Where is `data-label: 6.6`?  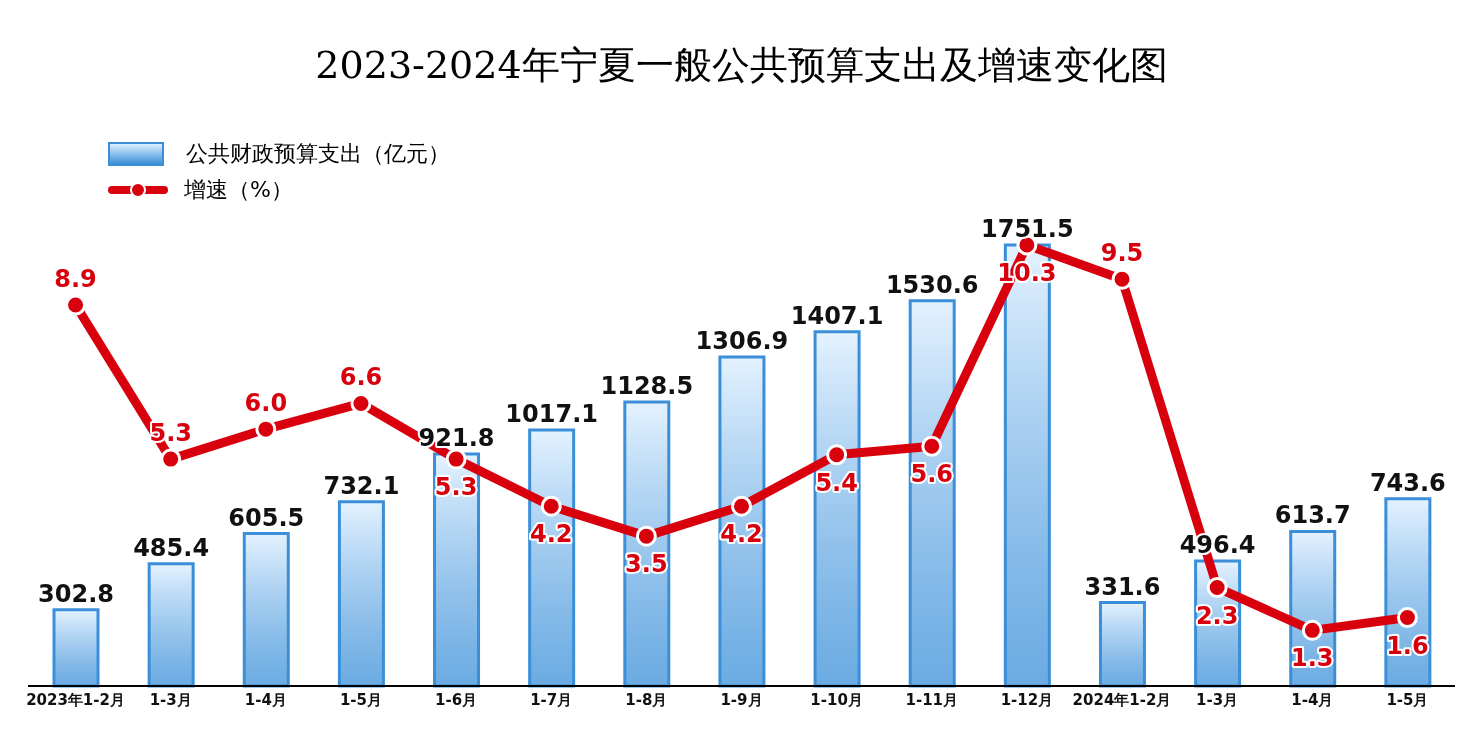 data-label: 6.6 is located at coordinates (361, 377).